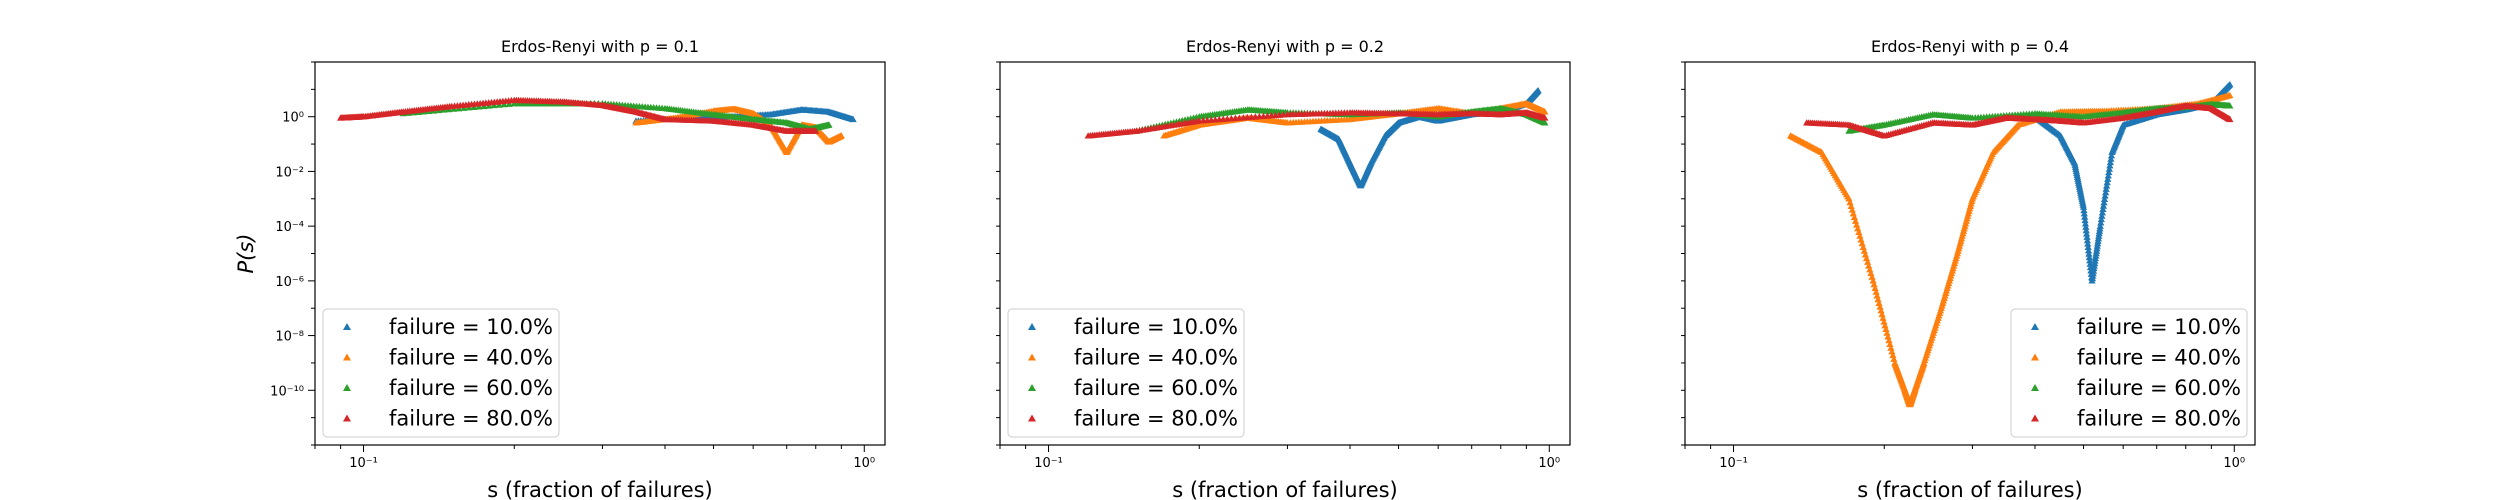  Describe the element at coordinates (246, 254) in the screenshot. I see `y-axis-label: P(s)` at that location.